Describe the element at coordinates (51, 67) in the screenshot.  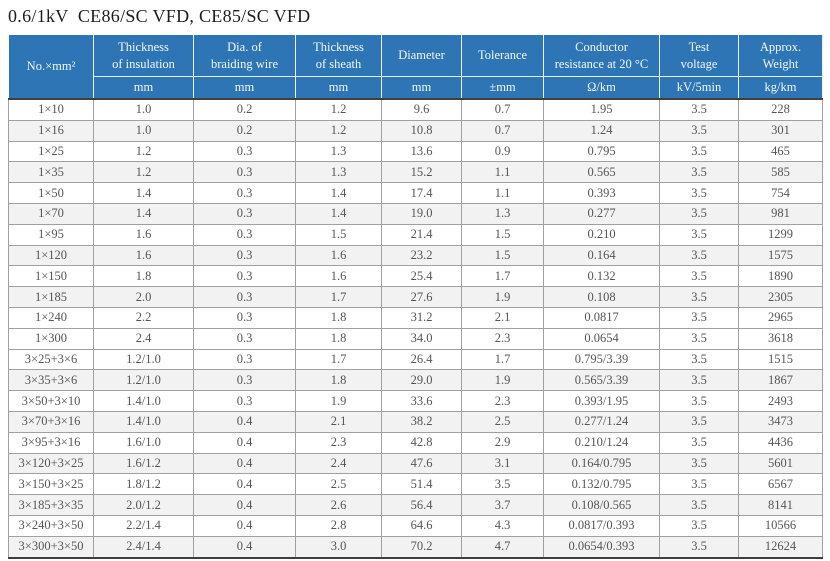
I see `header-cell-0: No.×mm²` at that location.